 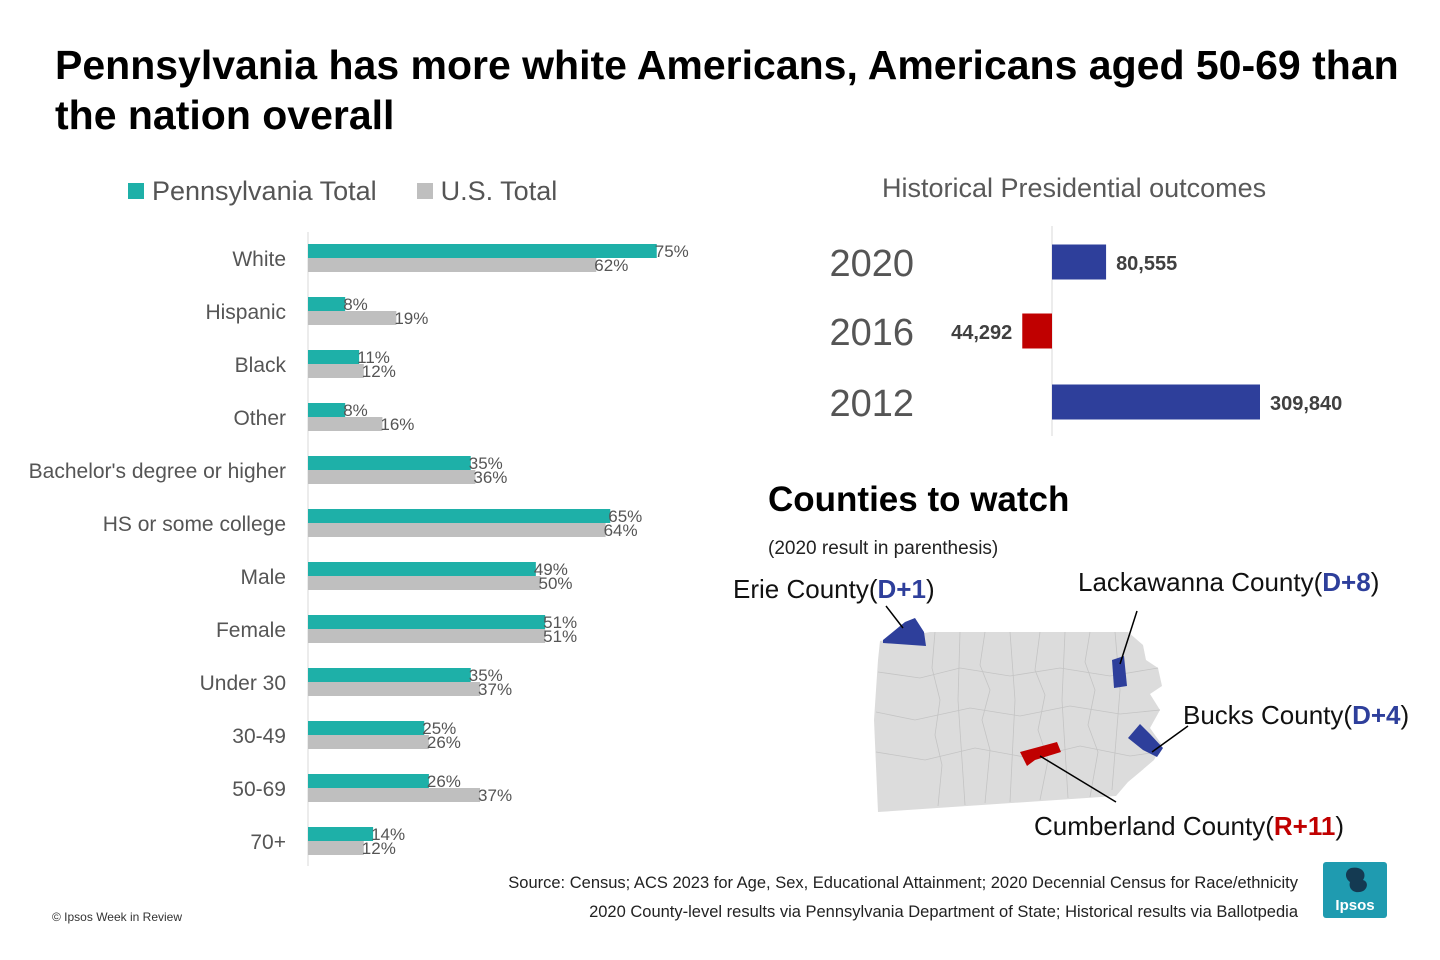 I want to click on pa-bar-male, so click(x=422, y=569).